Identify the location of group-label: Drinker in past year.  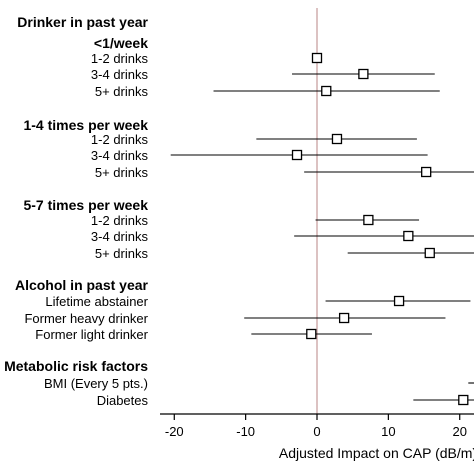
(82, 22).